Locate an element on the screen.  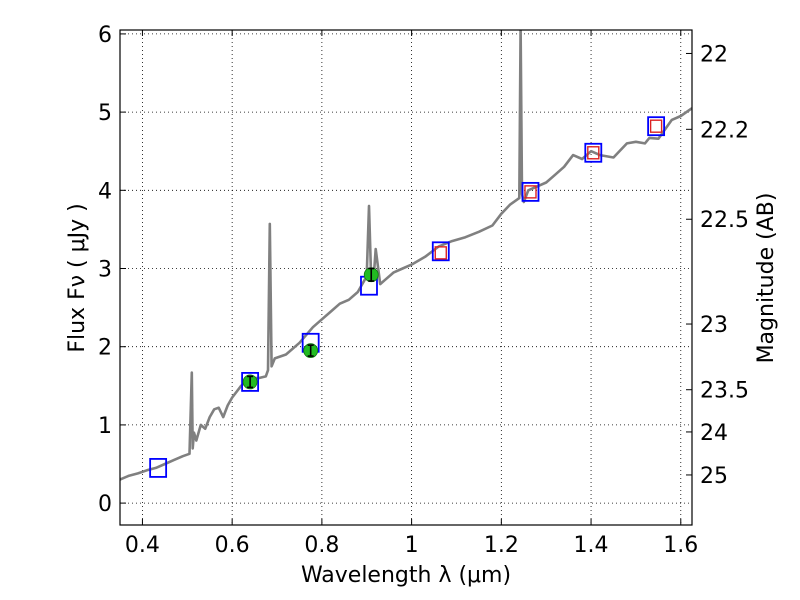
mag-tick-label: 23.5 is located at coordinates (724, 391).